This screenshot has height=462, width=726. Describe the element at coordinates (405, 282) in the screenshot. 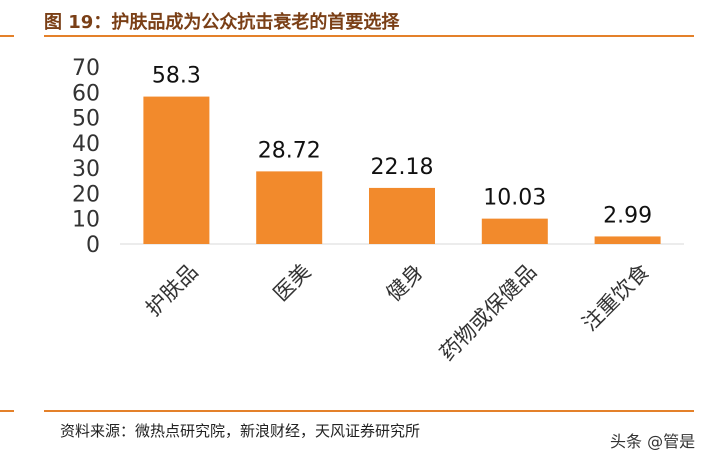

I see `x-category-label: 健身` at that location.